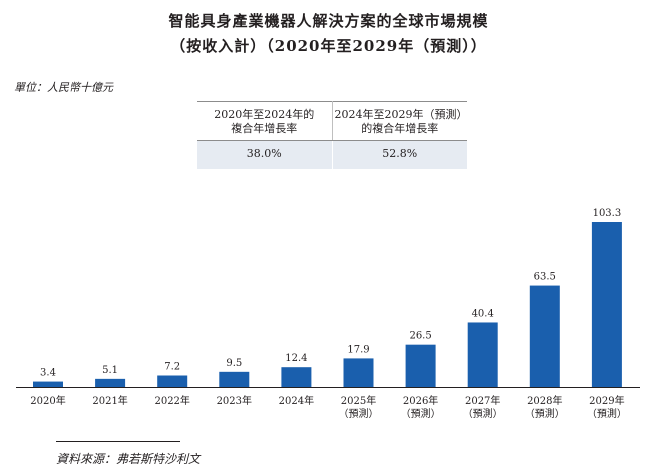 The height and width of the screenshot is (469, 657). What do you see at coordinates (328, 21) in the screenshot?
I see `chart-title: 智能具身產業機器人解決方案的全球市場規模` at bounding box center [328, 21].